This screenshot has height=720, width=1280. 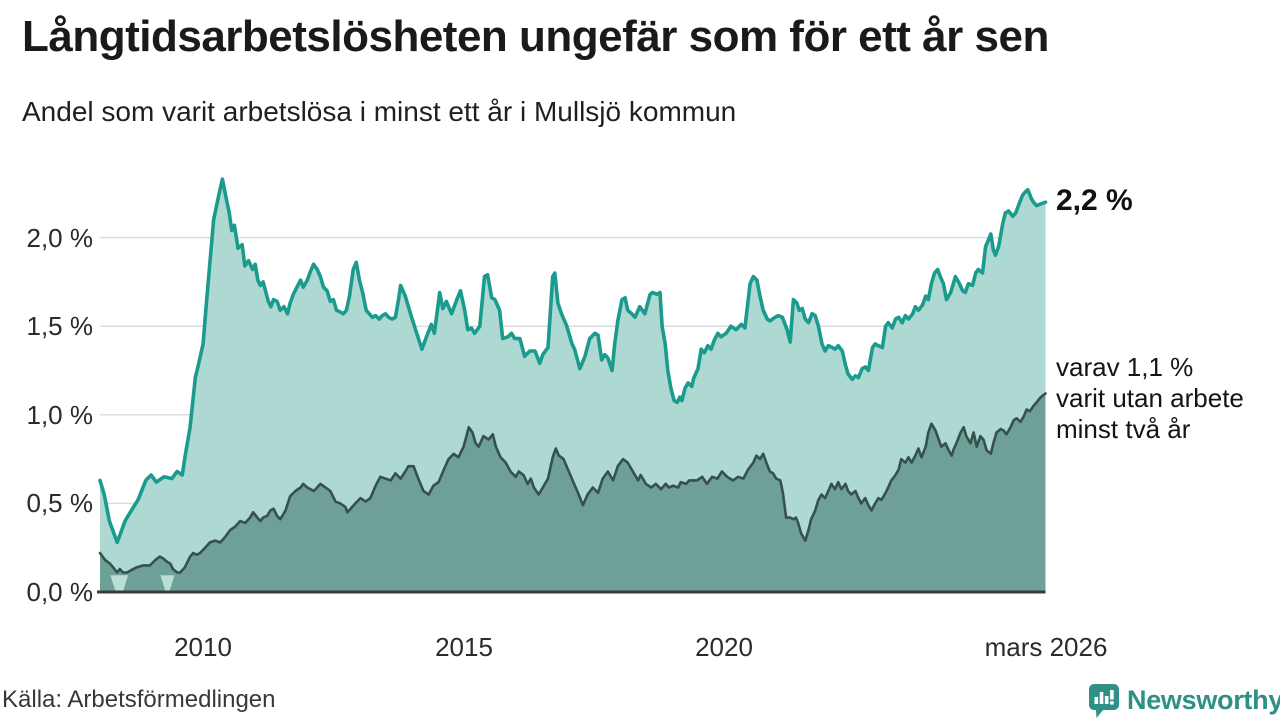 What do you see at coordinates (60, 592) in the screenshot?
I see `y-tick-label-0,0: 0,0 %` at bounding box center [60, 592].